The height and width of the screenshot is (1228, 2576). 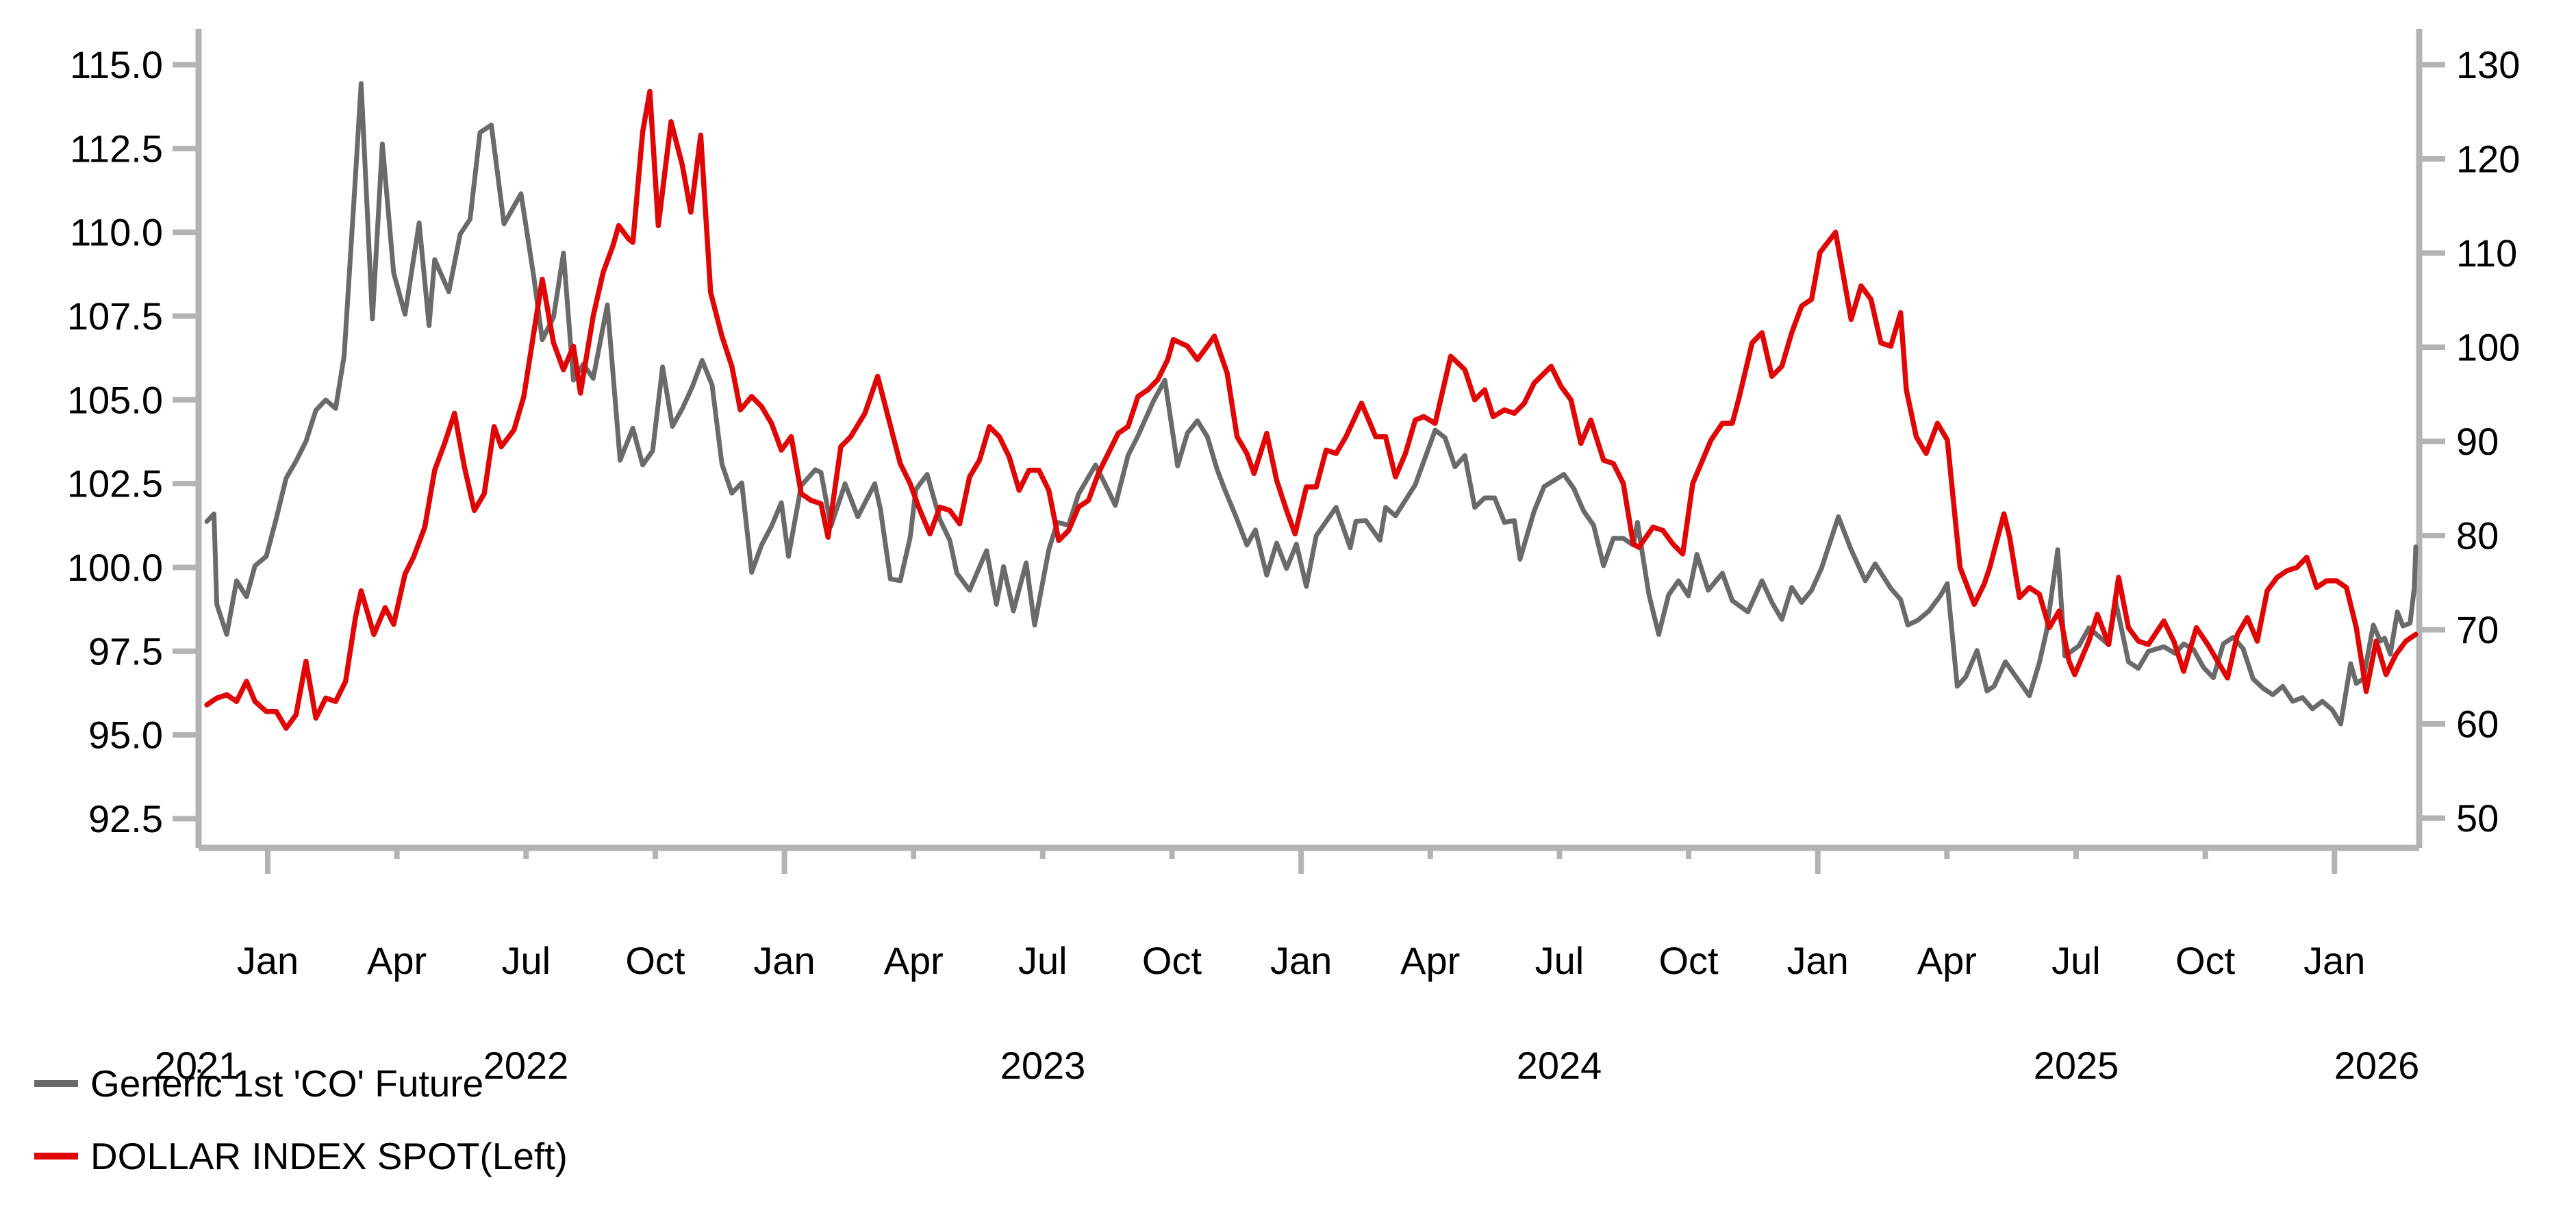 What do you see at coordinates (2477, 442) in the screenshot?
I see `right-axis-tick-label: 90` at bounding box center [2477, 442].